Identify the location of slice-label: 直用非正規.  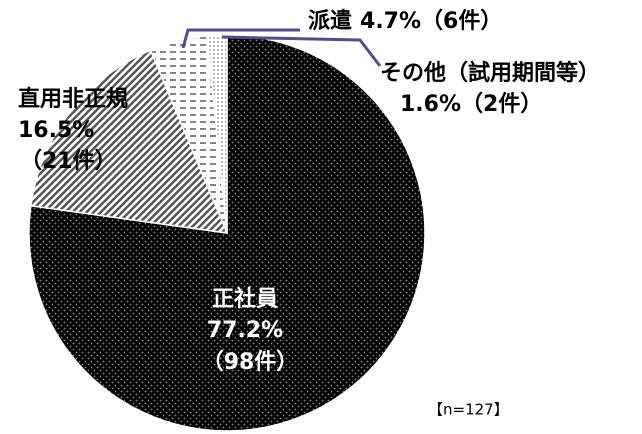
(73, 99).